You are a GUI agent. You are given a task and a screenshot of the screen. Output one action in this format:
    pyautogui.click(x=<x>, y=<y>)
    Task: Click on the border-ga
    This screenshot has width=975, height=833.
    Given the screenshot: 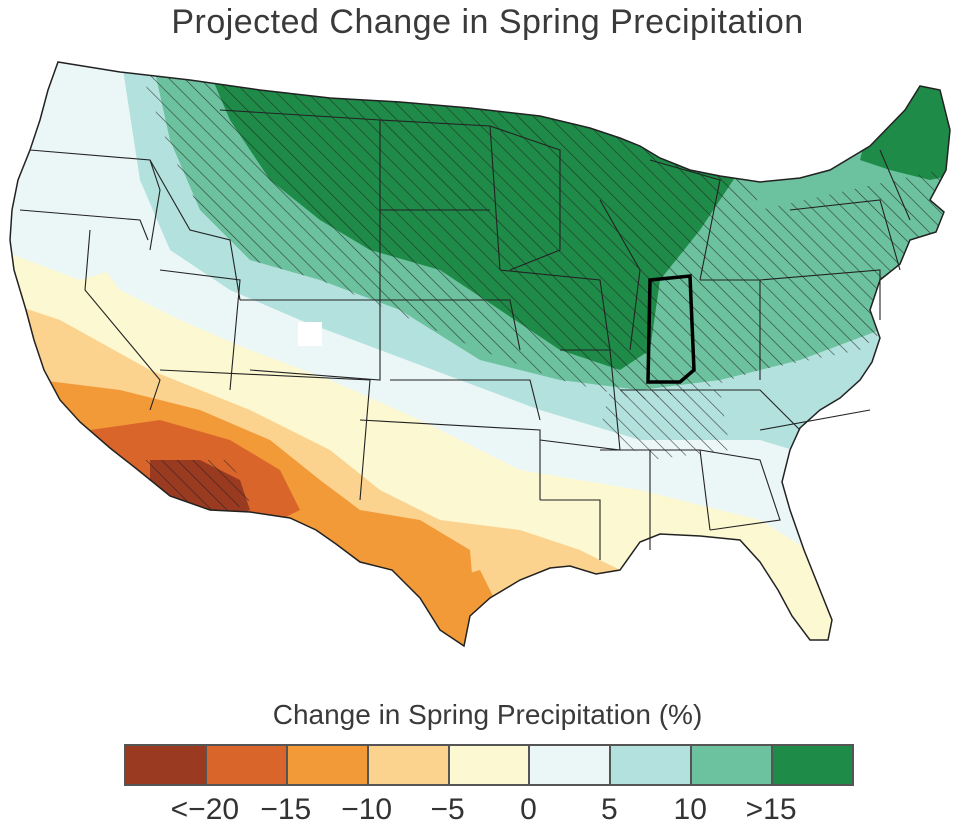 What is the action you would take?
    pyautogui.click(x=740, y=490)
    